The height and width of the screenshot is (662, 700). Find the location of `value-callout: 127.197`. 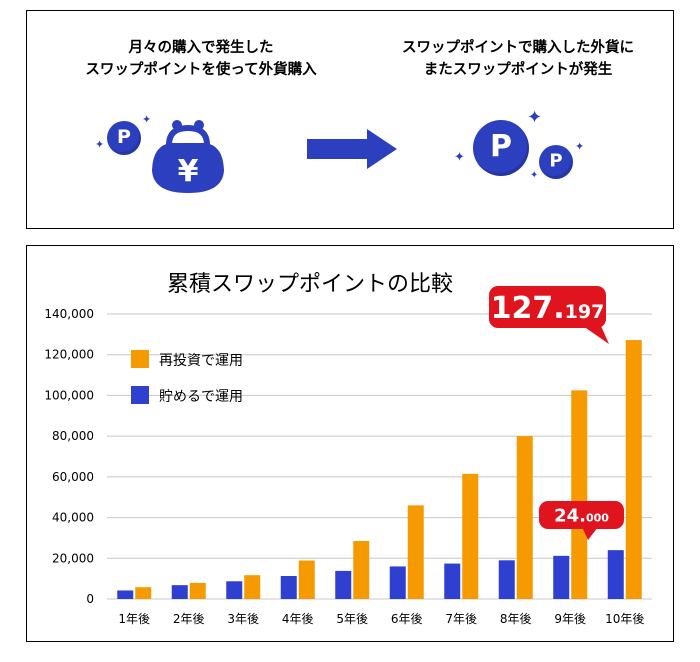

value-callout: 127.197 is located at coordinates (549, 315).